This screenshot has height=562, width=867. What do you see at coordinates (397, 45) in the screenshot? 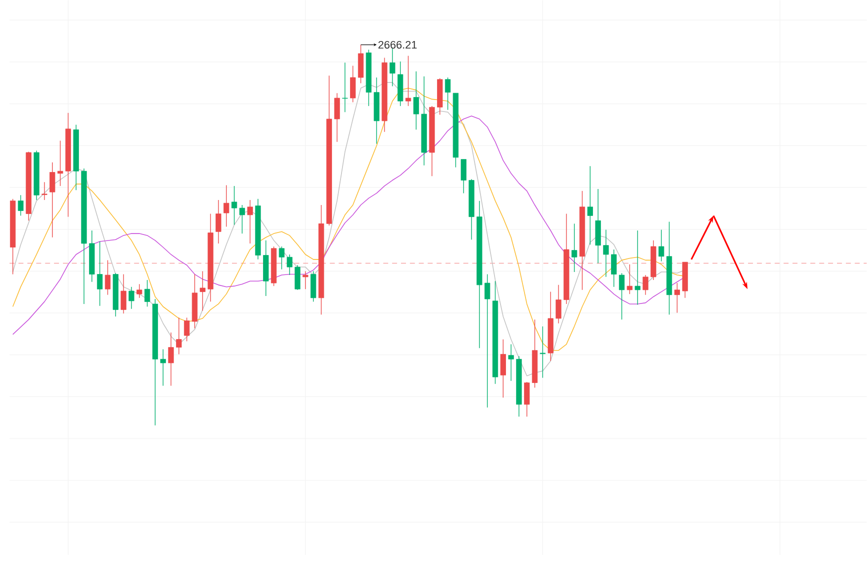
I see `annotation: 2666.21` at bounding box center [397, 45].